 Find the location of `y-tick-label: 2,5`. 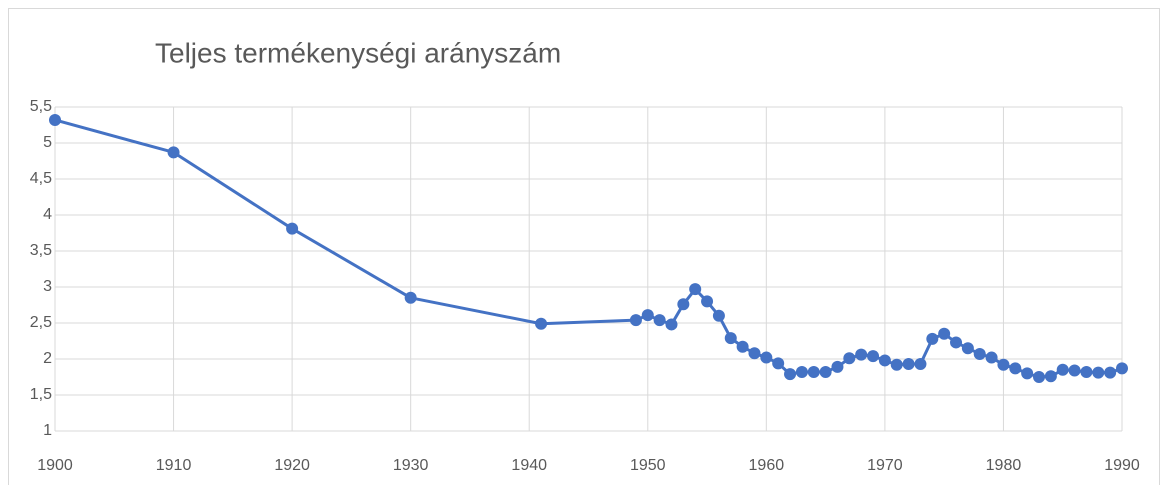

y-tick-label: 2,5 is located at coordinates (41, 322).